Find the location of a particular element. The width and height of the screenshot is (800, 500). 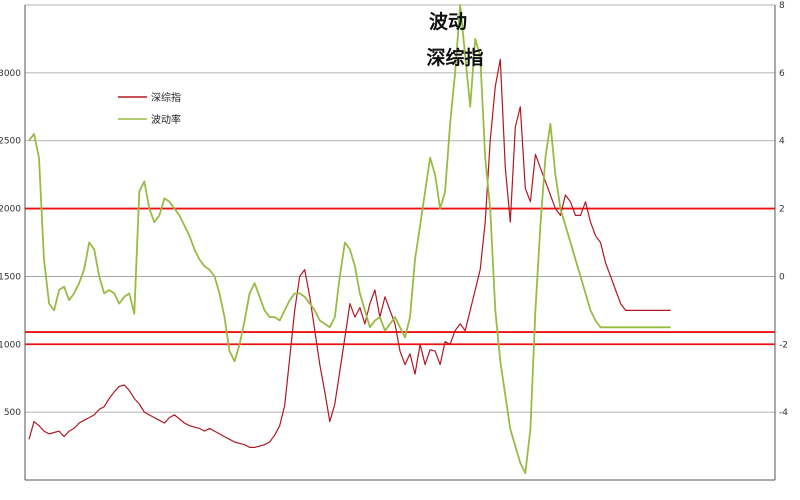

left-tick-label-2: 1500 is located at coordinates (10, 277).